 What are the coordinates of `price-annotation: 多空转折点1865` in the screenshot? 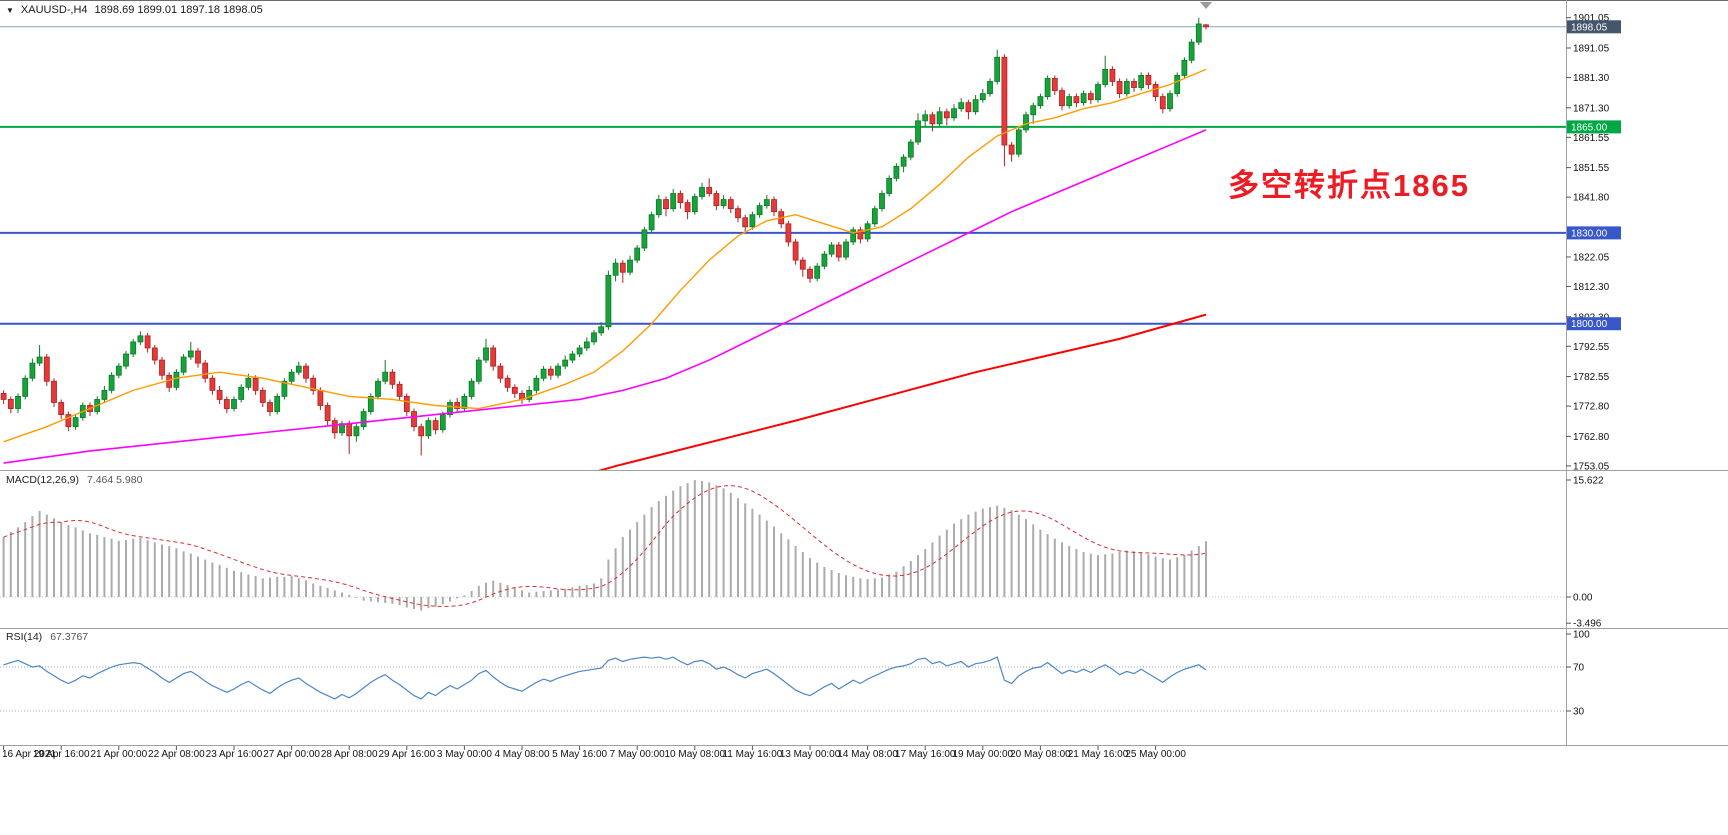 It's located at (1349, 185).